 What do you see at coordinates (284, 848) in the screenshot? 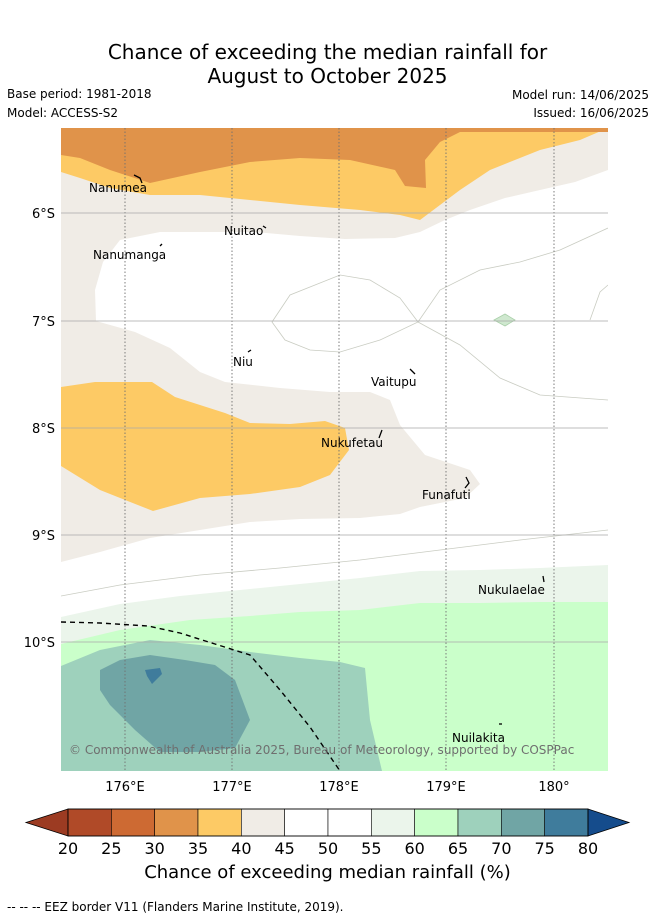
I see `colorbar-tick-label: 45` at bounding box center [284, 848].